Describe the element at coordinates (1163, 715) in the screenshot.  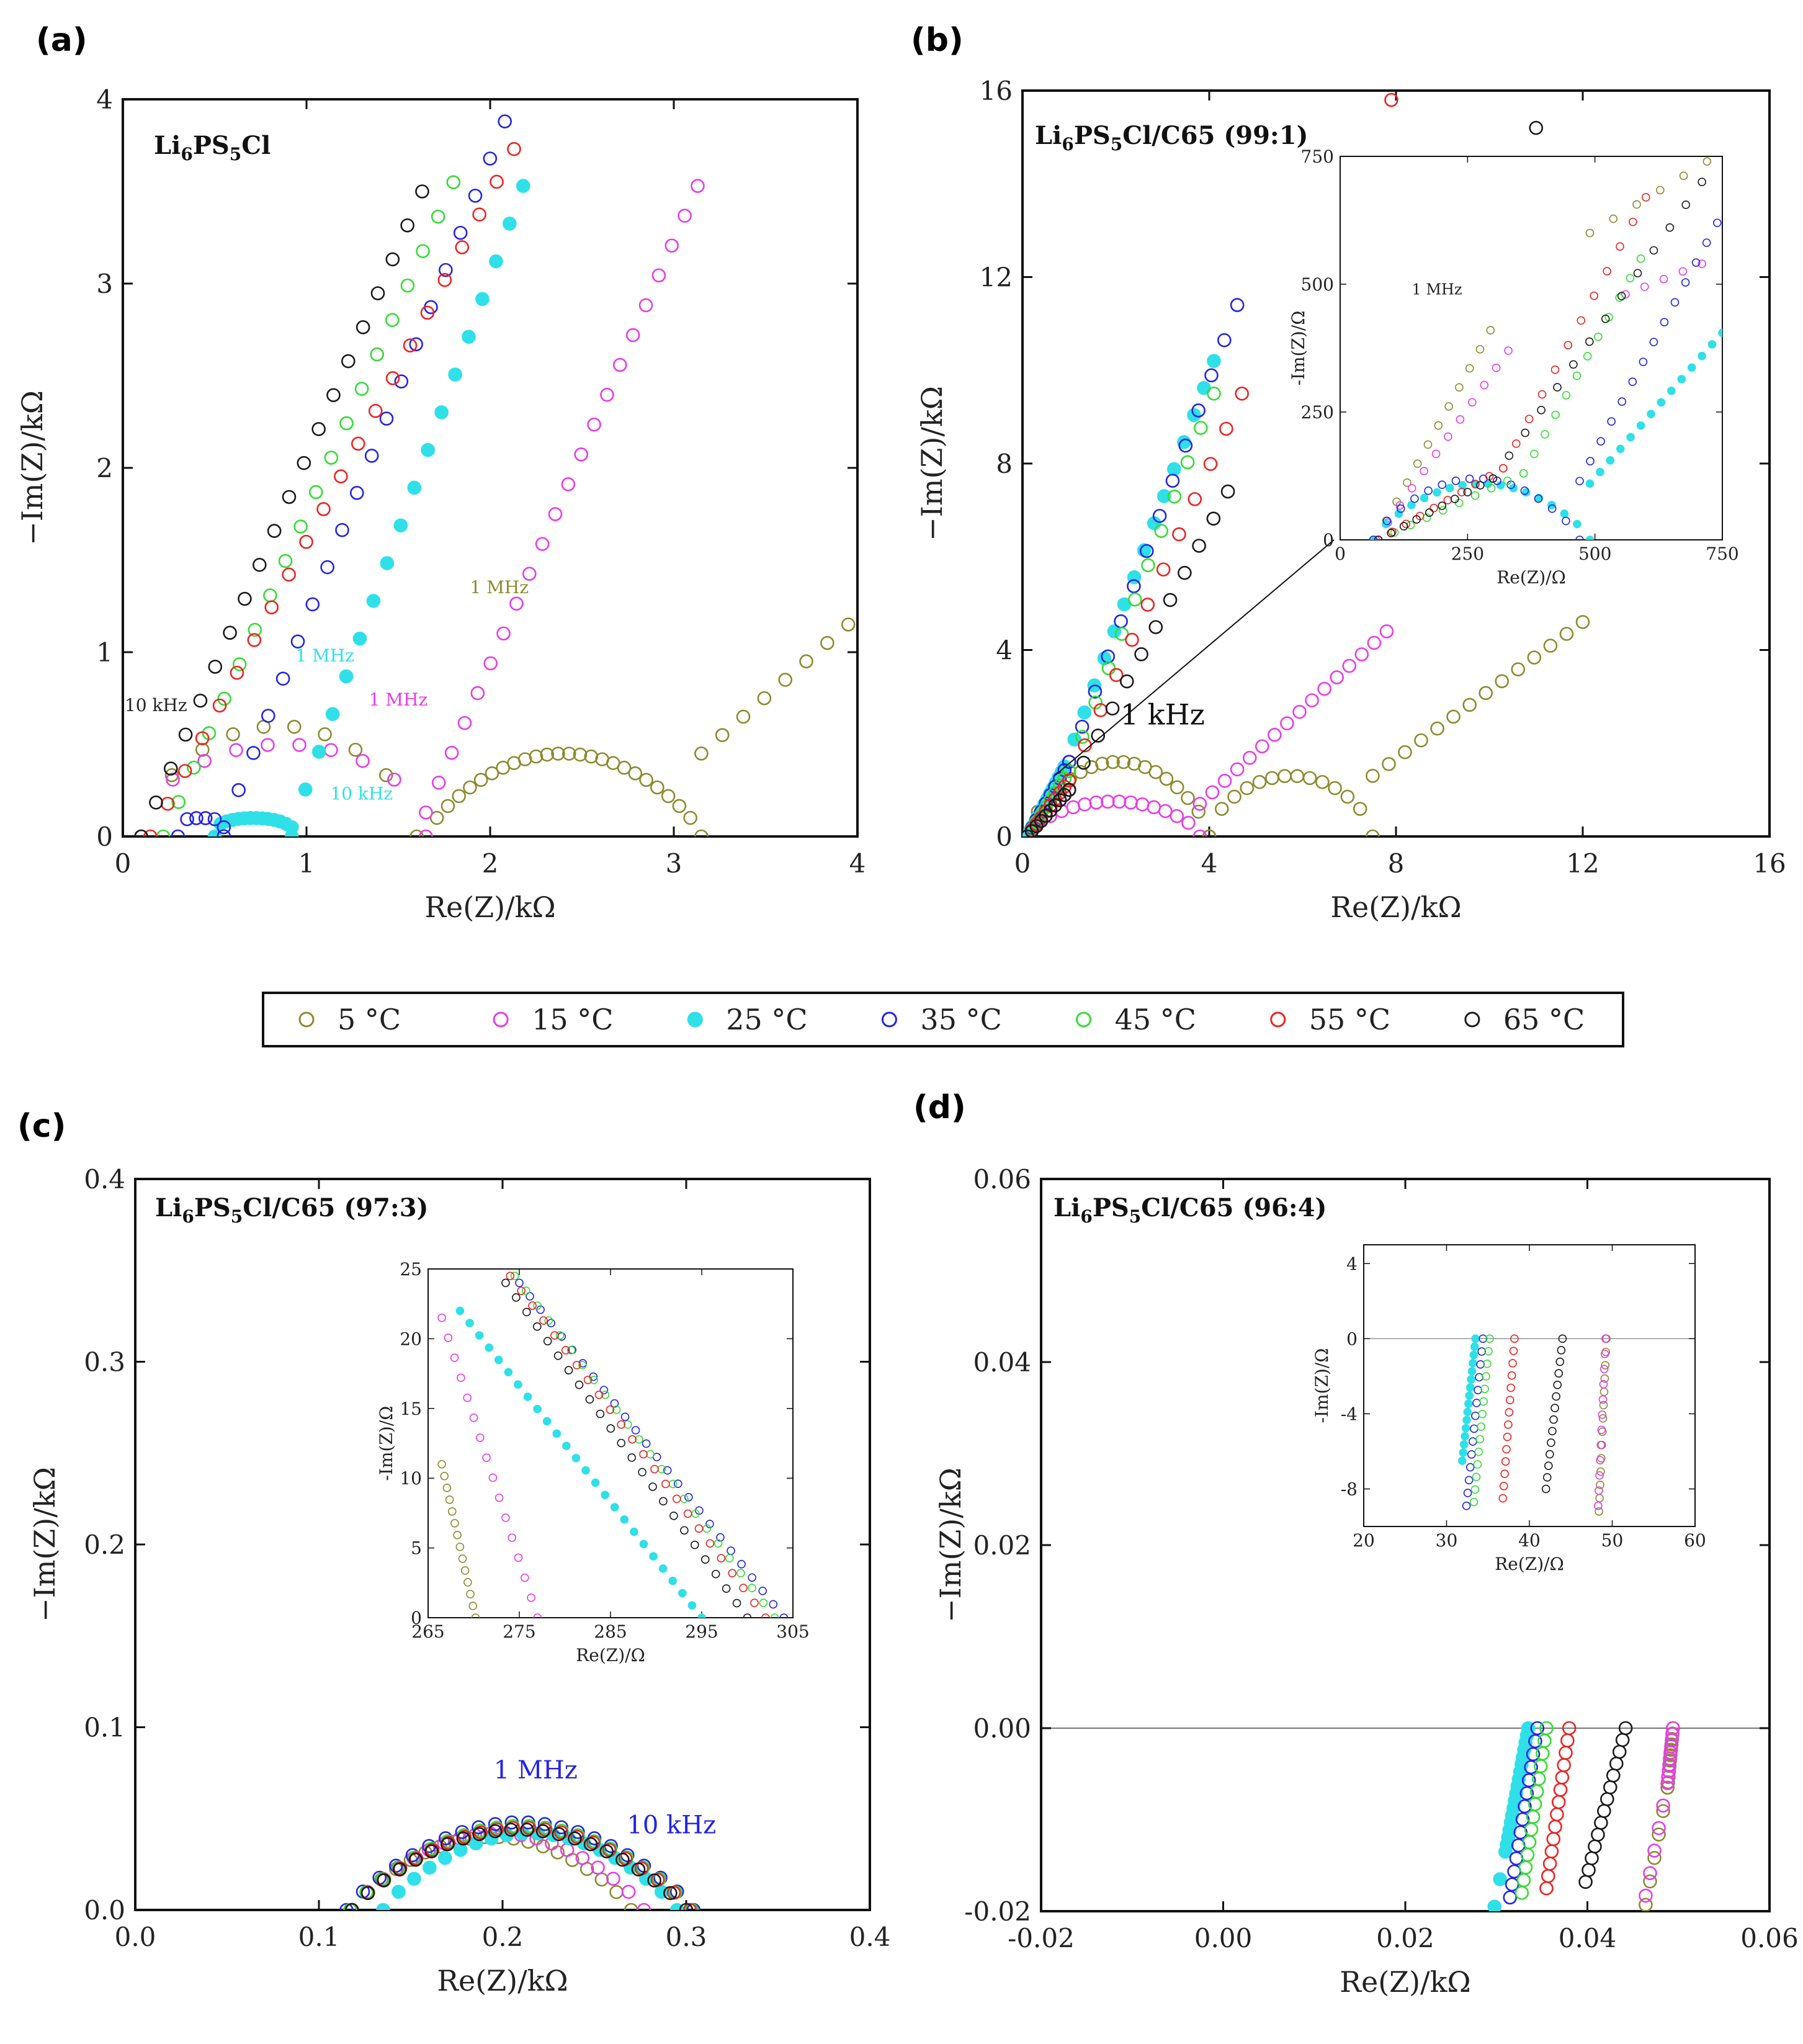
I see `annotation-label: 1 kHz` at that location.